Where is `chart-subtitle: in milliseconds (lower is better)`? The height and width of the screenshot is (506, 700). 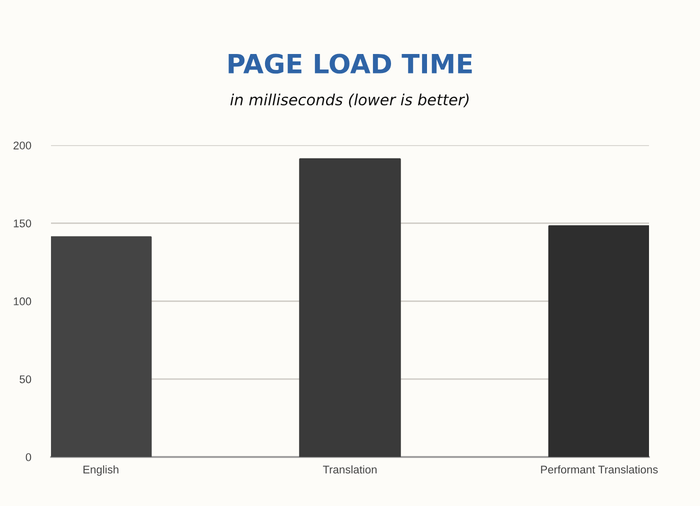
chart-subtitle: in milliseconds (lower is better) is located at coordinates (349, 101).